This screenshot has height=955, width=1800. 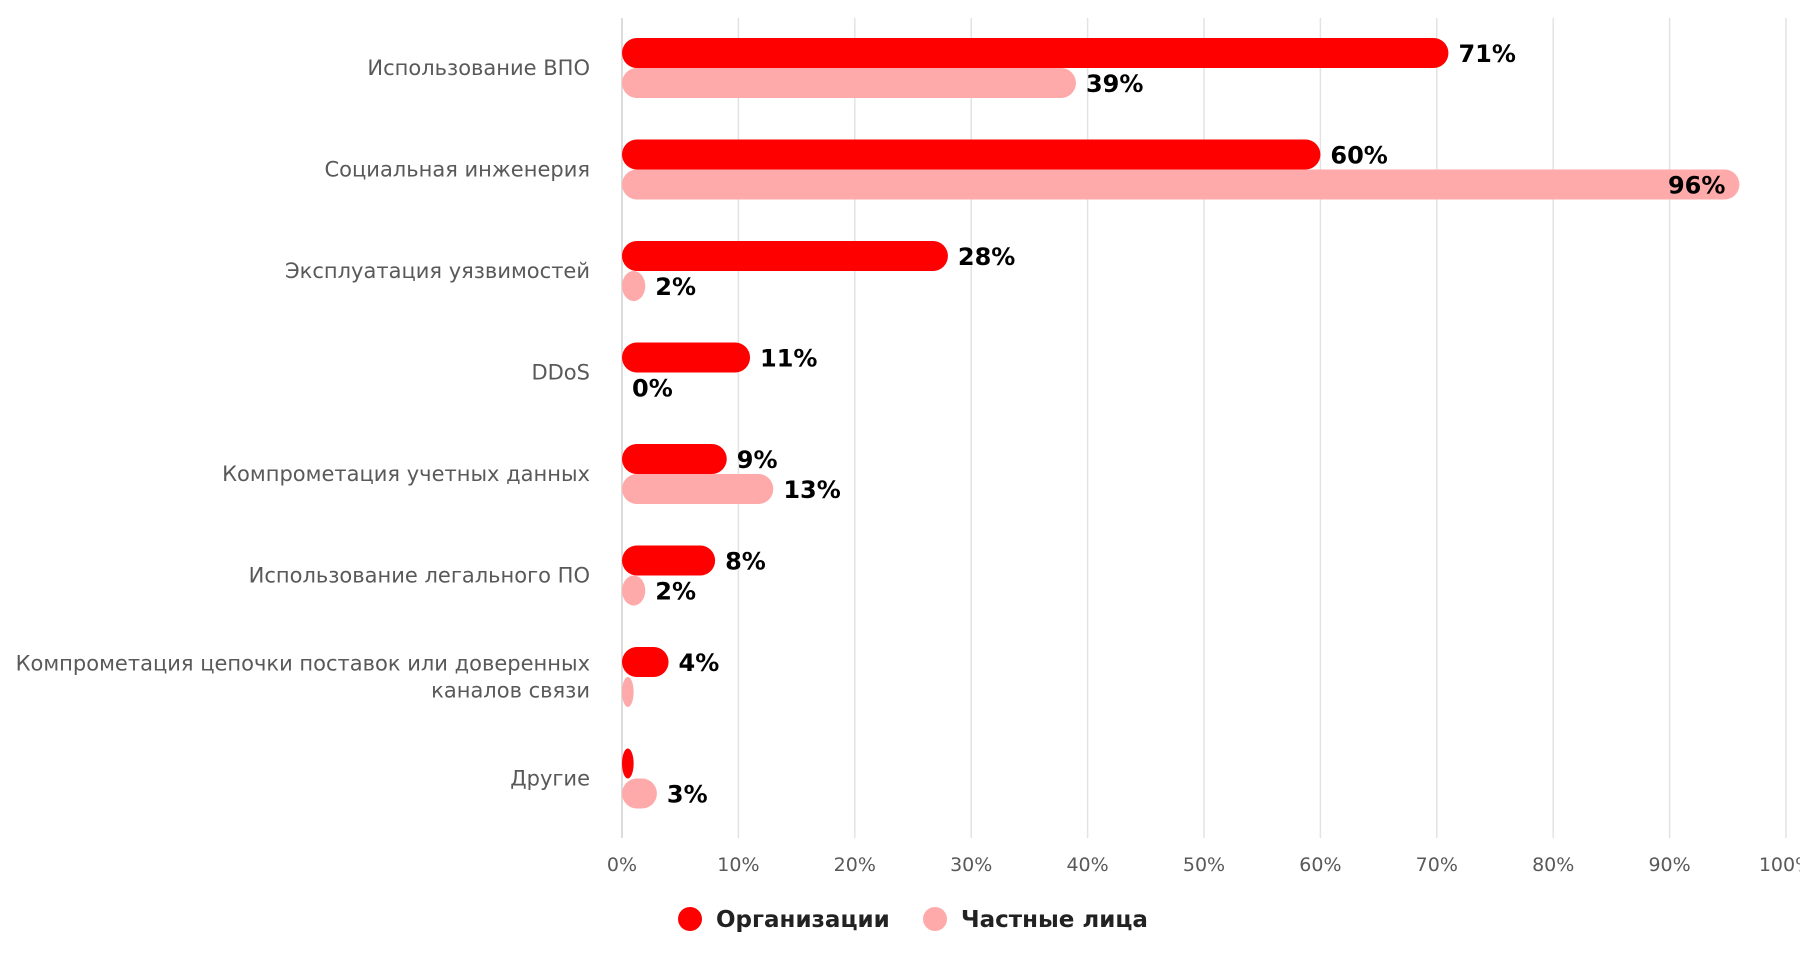 I want to click on x-tick-label: 30%, so click(x=971, y=865).